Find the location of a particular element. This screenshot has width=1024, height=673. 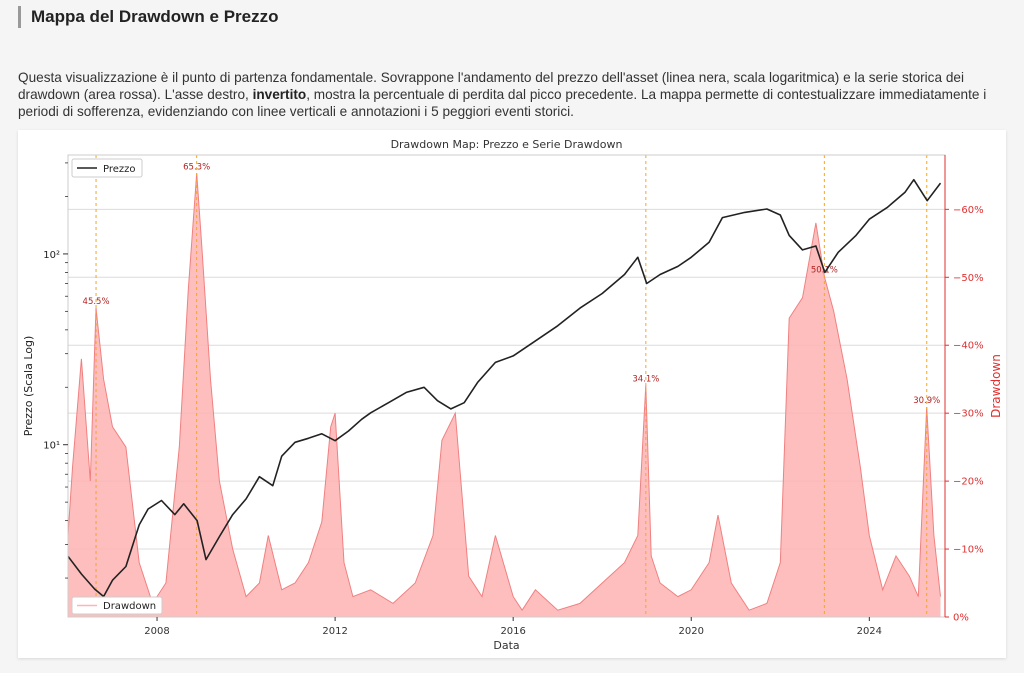

legend-drawdown-label: Drawdown is located at coordinates (129, 606).